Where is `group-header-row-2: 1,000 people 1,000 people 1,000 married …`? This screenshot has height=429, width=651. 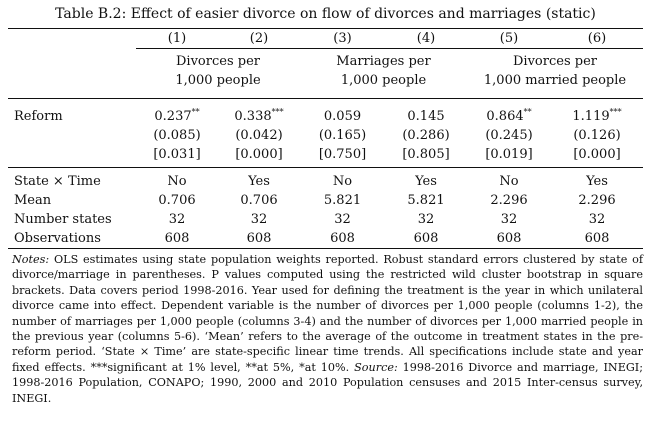 group-header-row-2: 1,000 people 1,000 people 1,000 married … is located at coordinates (325, 80).